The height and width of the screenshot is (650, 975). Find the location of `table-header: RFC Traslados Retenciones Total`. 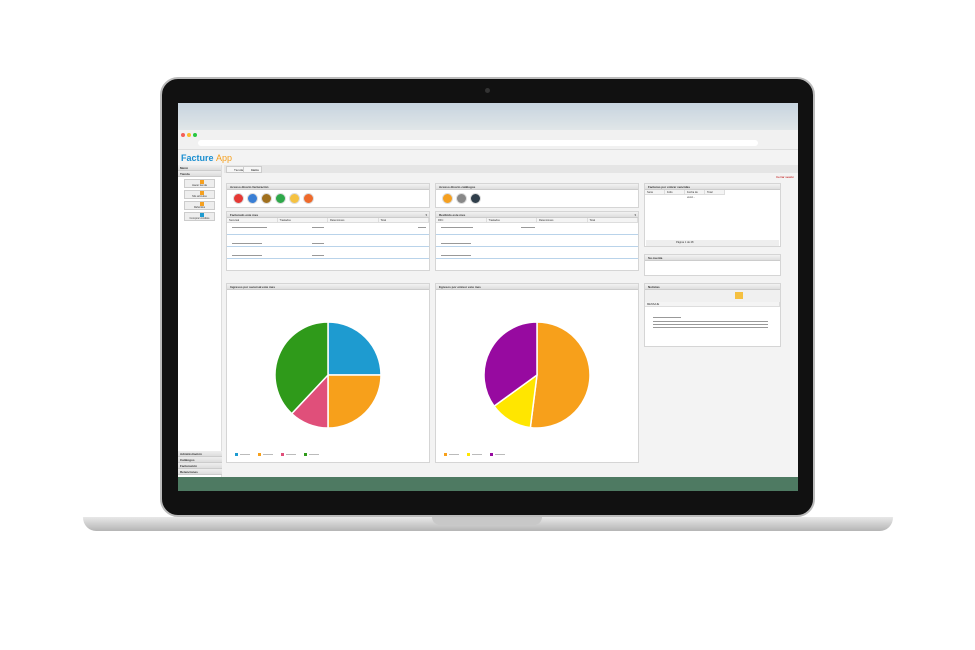

table-header: RFC Traslados Retenciones Total is located at coordinates (537, 220).